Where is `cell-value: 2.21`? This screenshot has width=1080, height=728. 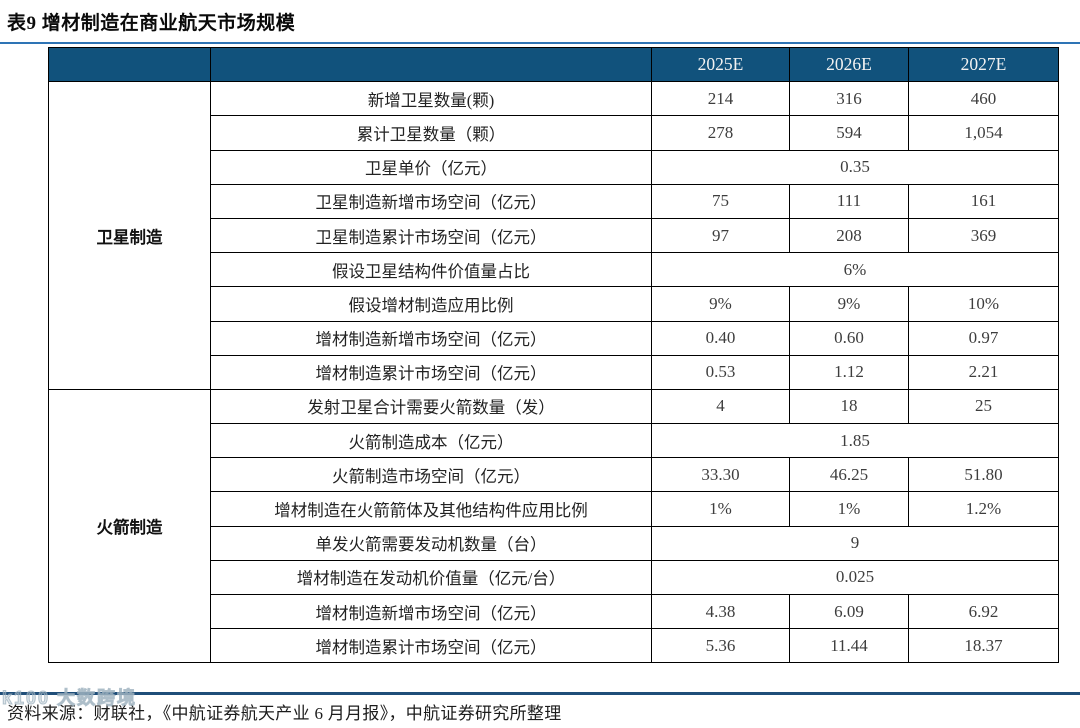
cell-value: 2.21 is located at coordinates (983, 372).